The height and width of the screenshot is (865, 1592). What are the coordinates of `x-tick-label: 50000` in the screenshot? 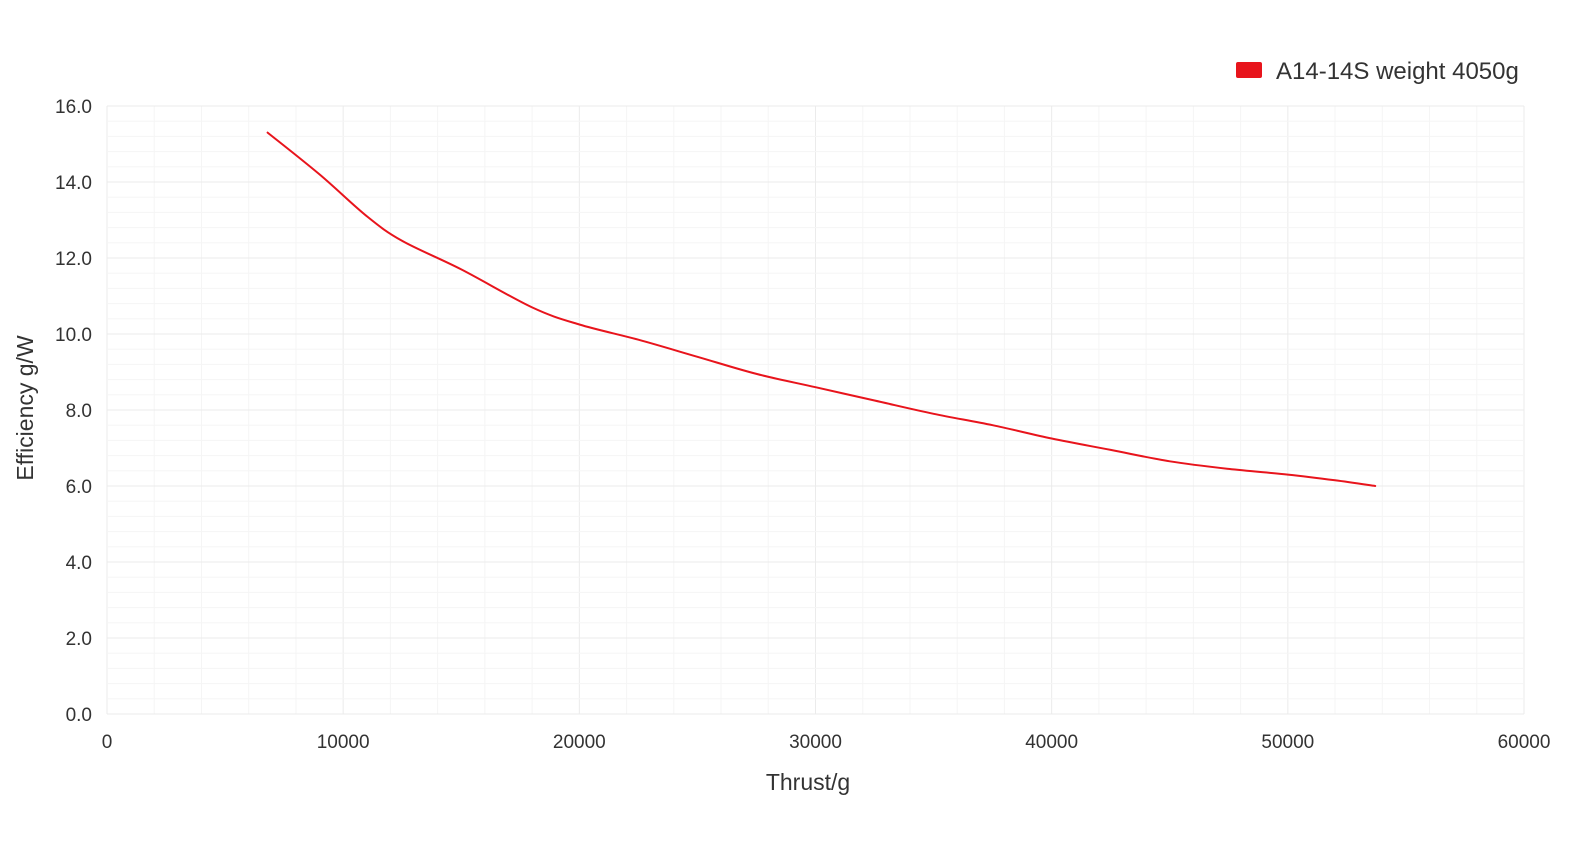 It's located at (1287, 742).